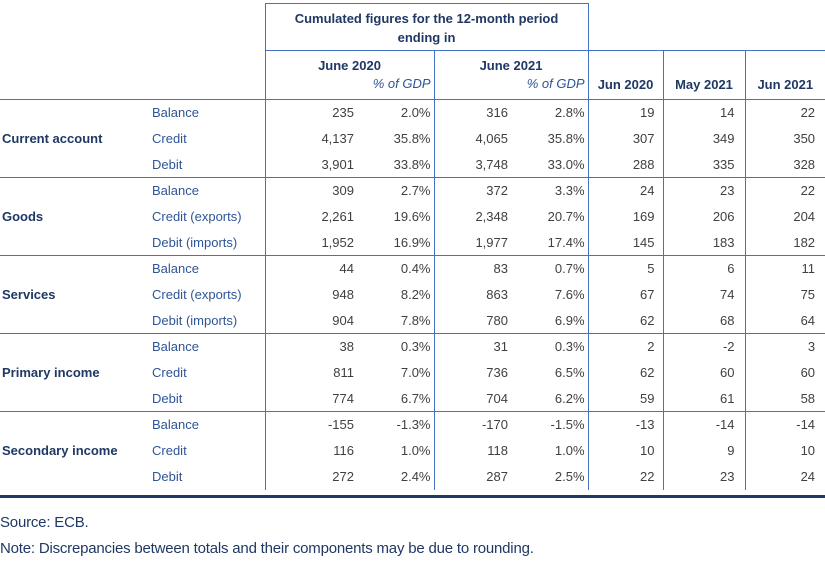 This screenshot has height=566, width=825. Describe the element at coordinates (552, 268) in the screenshot. I see `value-cell: 0.7%` at that location.